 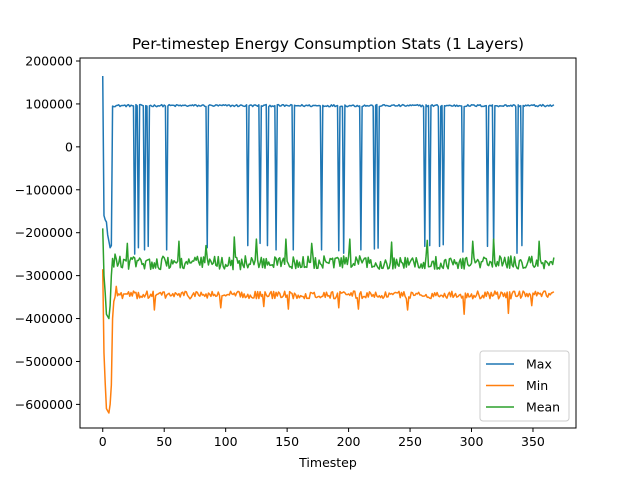 I want to click on x-tick-label: 300, so click(x=472, y=441).